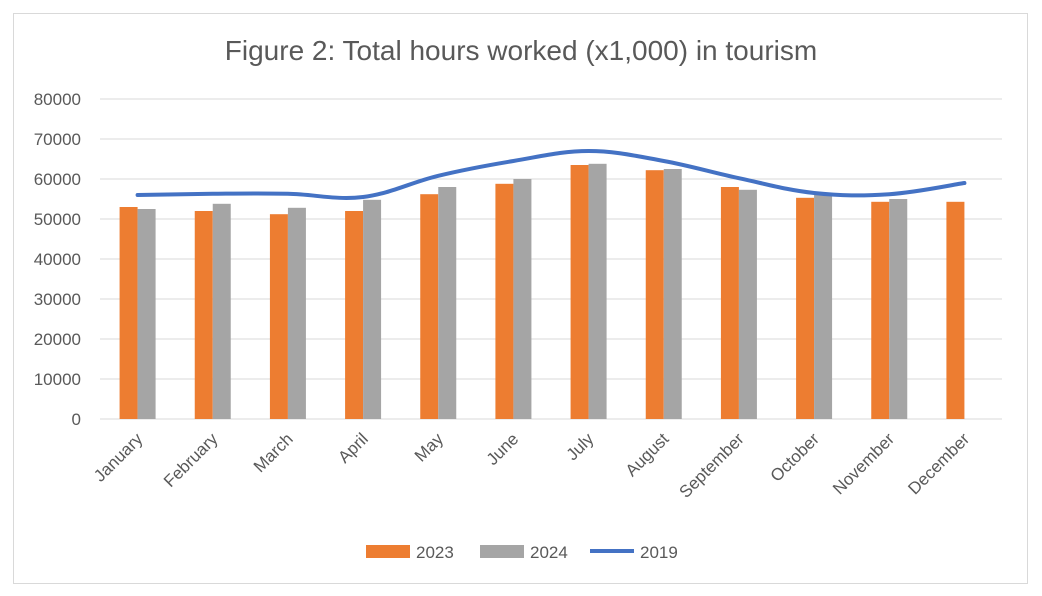  Describe the element at coordinates (747, 304) in the screenshot. I see `bar-2024-september` at that location.